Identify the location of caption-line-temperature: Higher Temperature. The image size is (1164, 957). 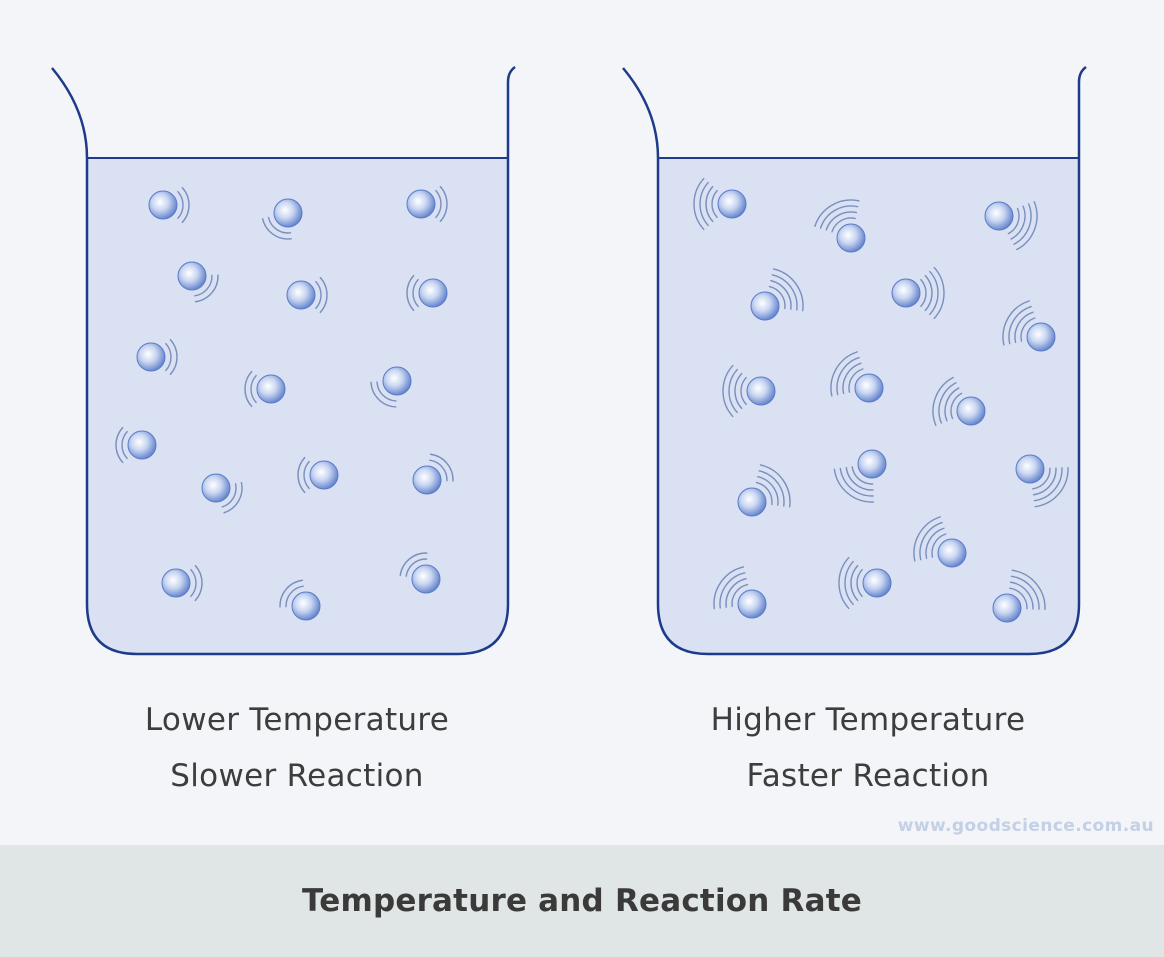
(868, 720).